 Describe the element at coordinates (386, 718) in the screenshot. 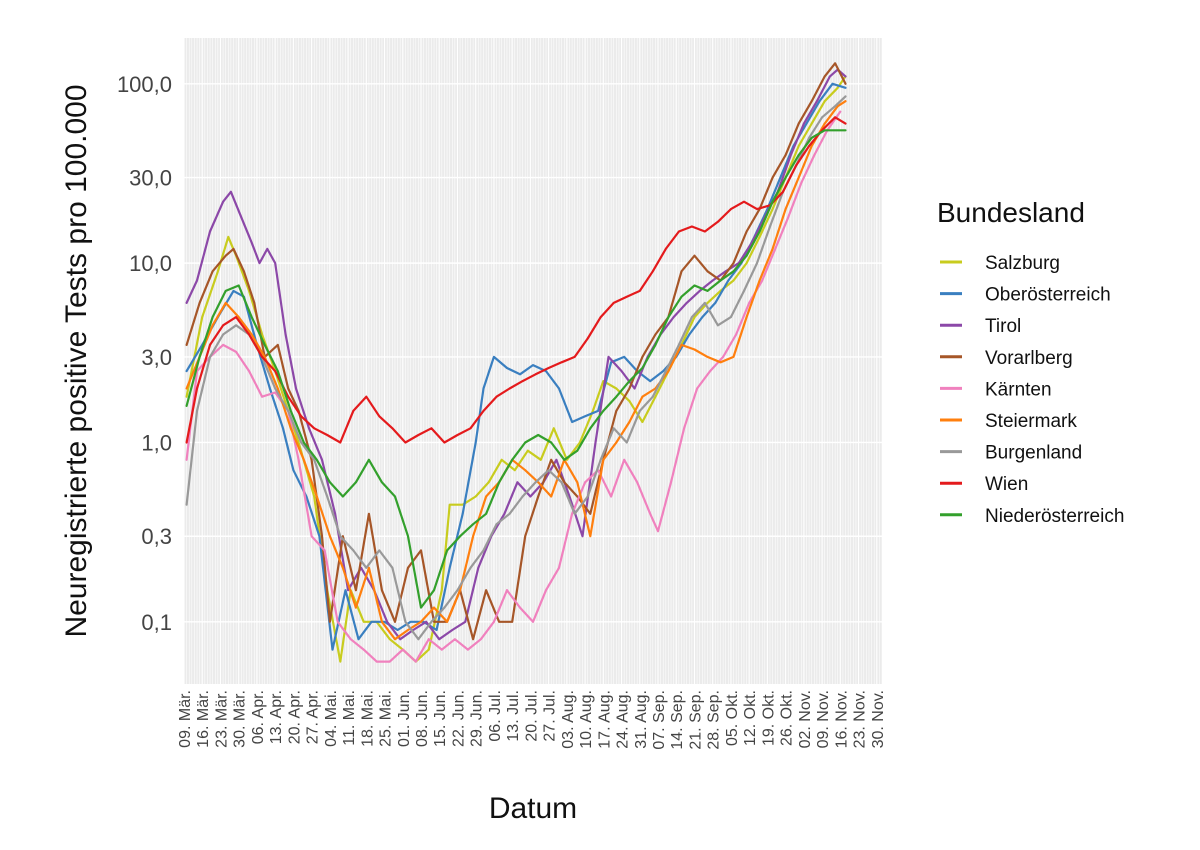

I see `x-tick-label: 25. Mai.` at that location.